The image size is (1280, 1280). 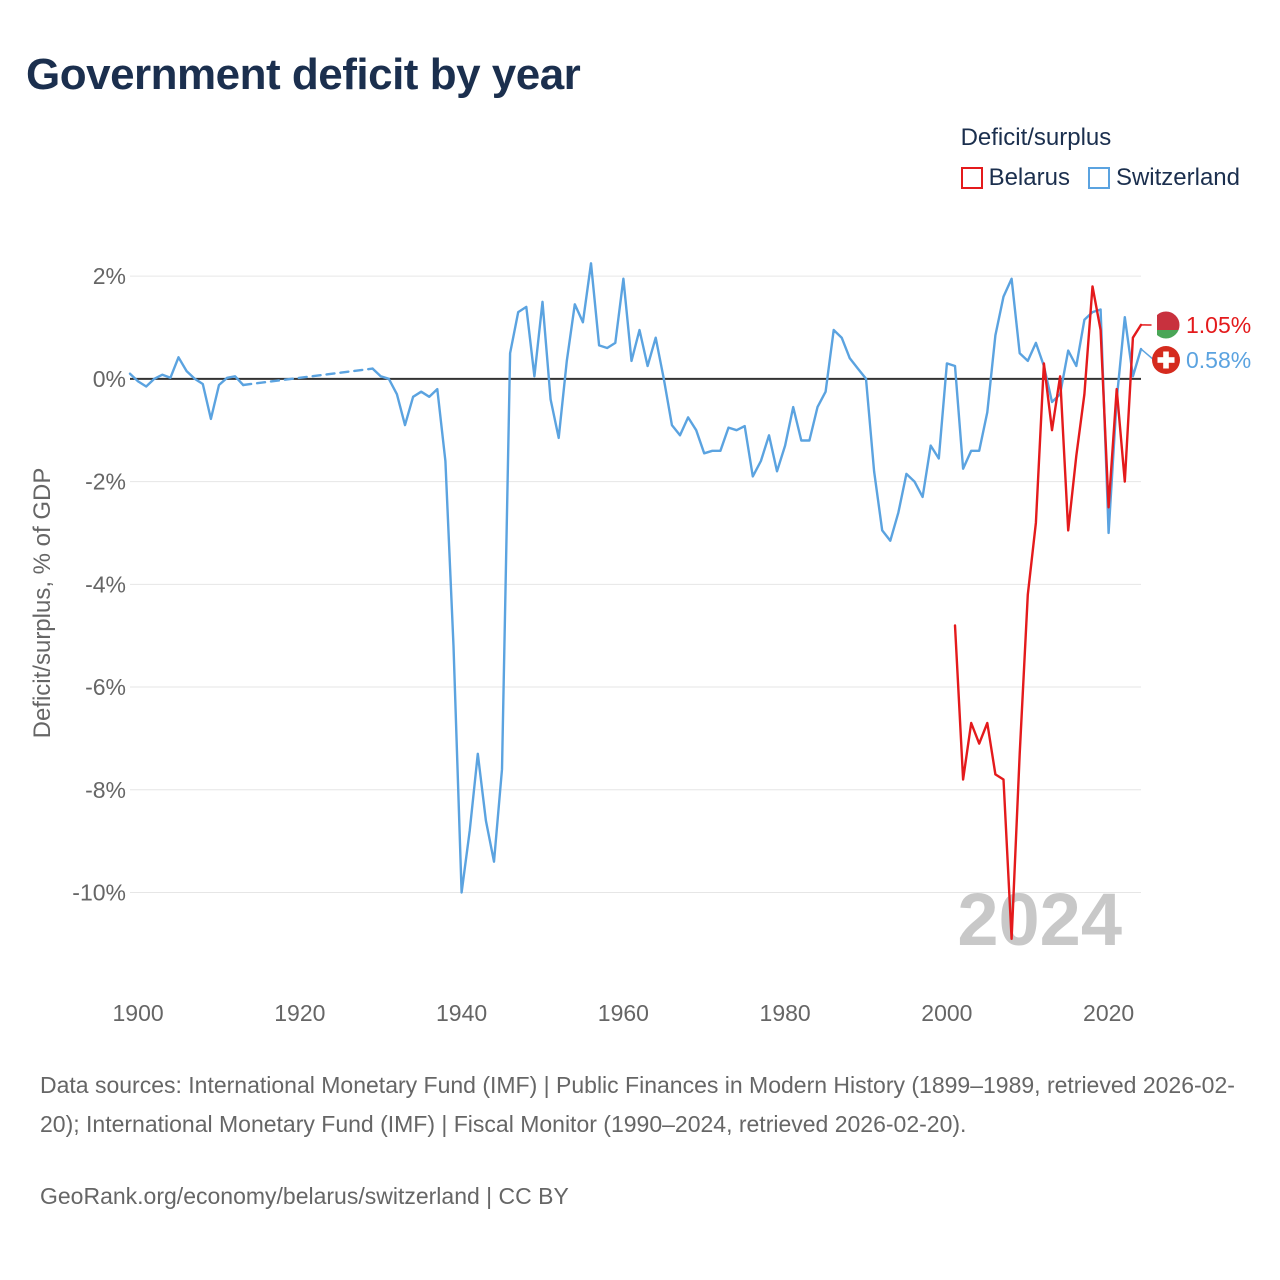 I want to click on legend-swatch-belarus, so click(x=971, y=178).